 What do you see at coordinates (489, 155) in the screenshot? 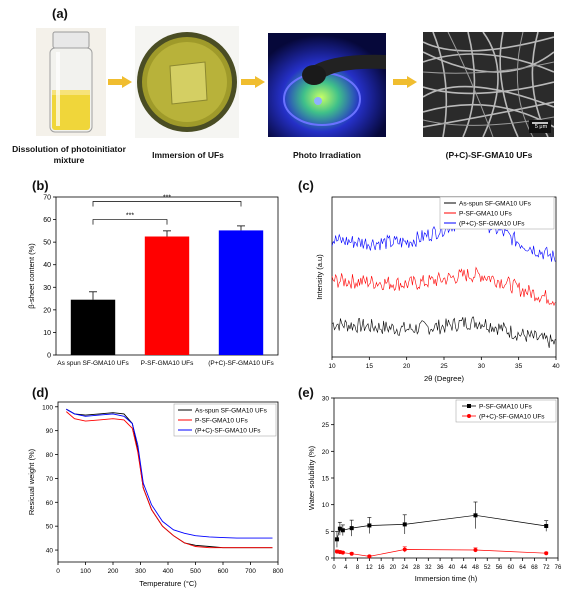
I see `caption-final-ufs: (P+C)-SF-GMA10 UFs` at bounding box center [489, 155].